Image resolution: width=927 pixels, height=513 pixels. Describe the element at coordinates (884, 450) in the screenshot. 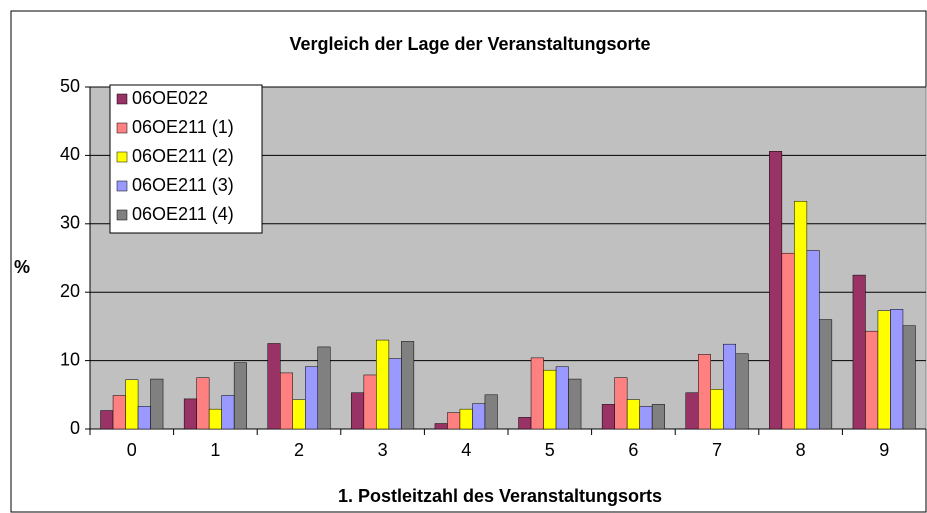

I see `x-tick-label: 9` at that location.